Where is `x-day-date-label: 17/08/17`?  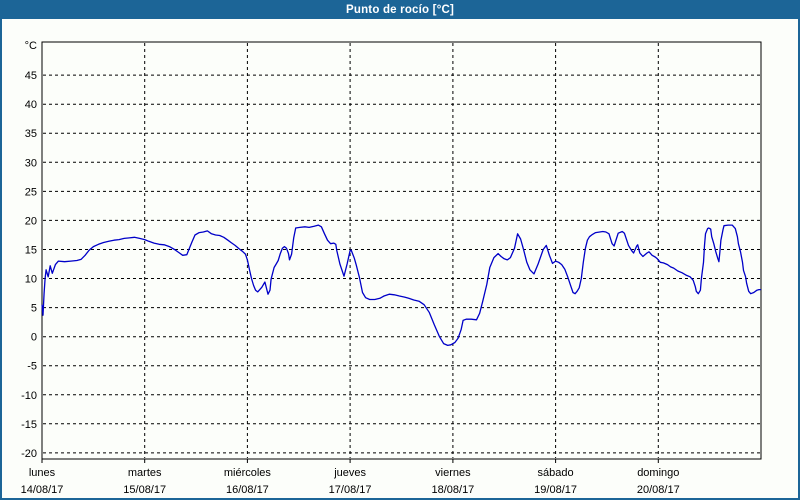
x-day-date-label: 17/08/17 is located at coordinates (350, 490).